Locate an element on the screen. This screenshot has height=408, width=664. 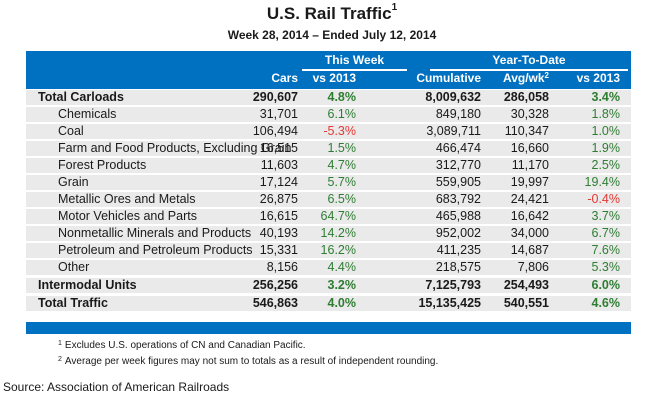
cell-avg-wk: 110,347 is located at coordinates (526, 131).